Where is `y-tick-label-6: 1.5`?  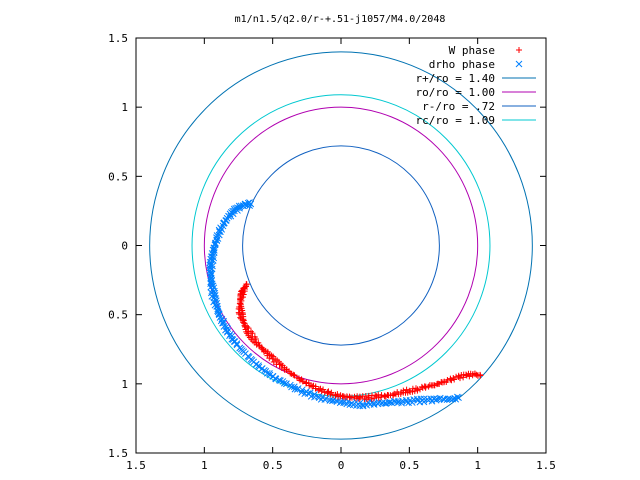
y-tick-label-6: 1.5 is located at coordinates (118, 38).